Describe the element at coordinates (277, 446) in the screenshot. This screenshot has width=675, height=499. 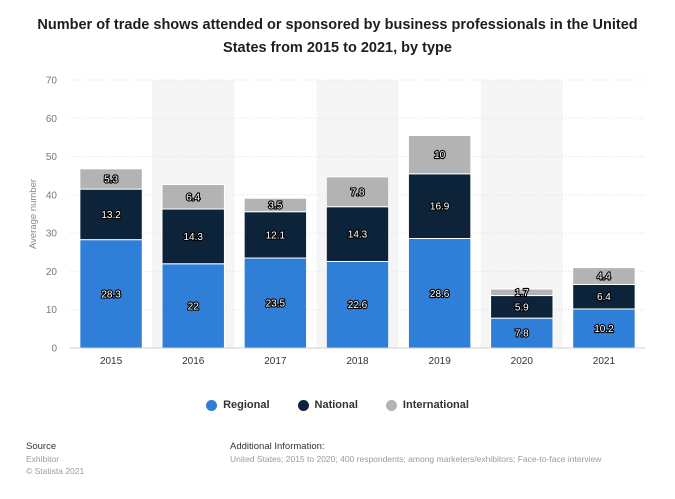
I see `additional-info-heading: Additional Information:` at that location.